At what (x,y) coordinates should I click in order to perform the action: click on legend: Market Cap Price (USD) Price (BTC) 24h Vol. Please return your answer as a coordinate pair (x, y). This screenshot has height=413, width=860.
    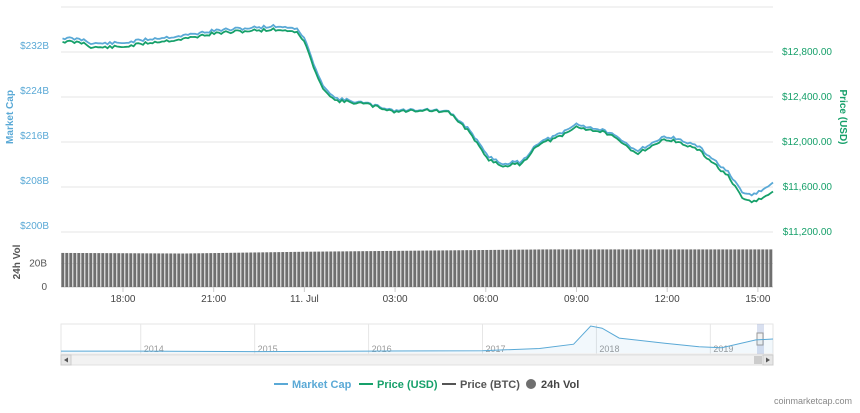
    Looking at the image, I should click on (426, 385).